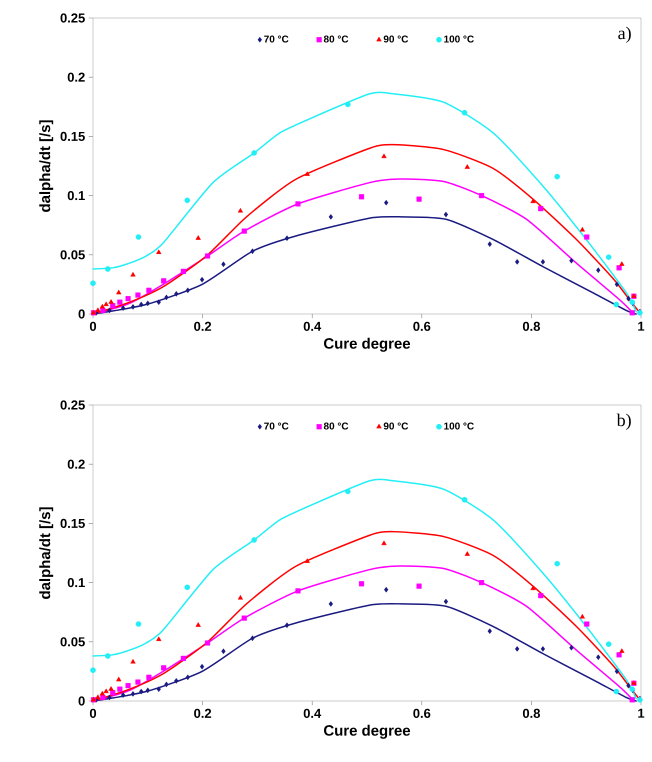 The image size is (652, 762). Describe the element at coordinates (624, 34) in the screenshot. I see `annotation: a)` at that location.